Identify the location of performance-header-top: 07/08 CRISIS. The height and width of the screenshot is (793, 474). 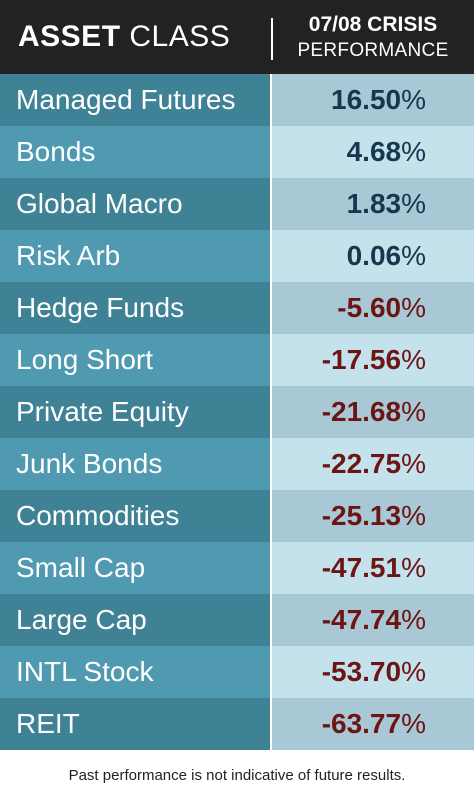
(373, 24).